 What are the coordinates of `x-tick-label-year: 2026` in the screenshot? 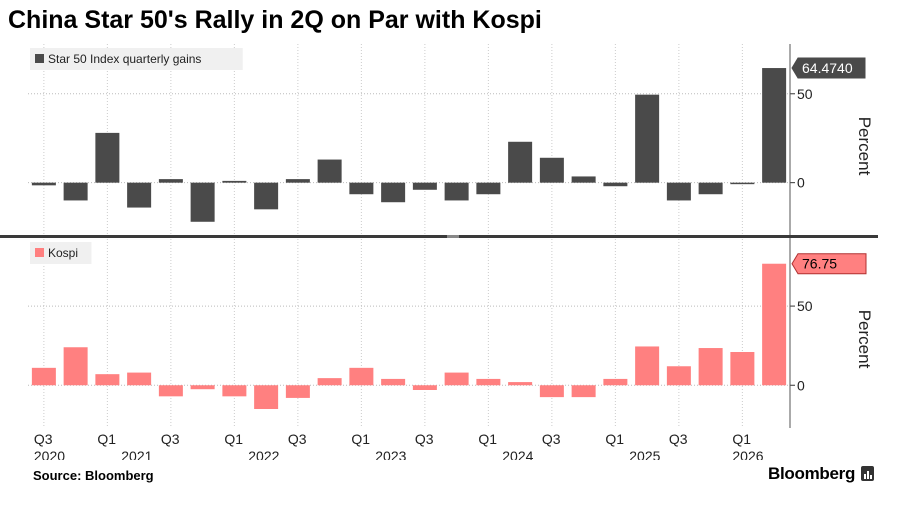 It's located at (747, 454).